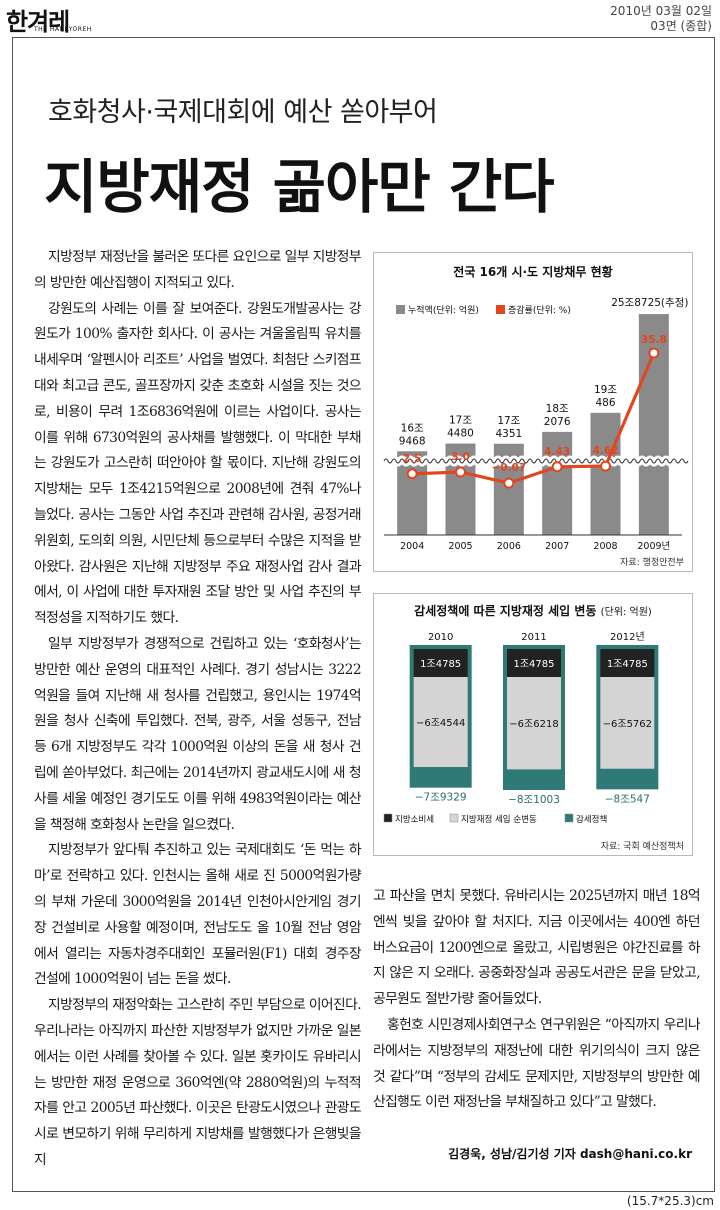 The image size is (720, 1210). Describe the element at coordinates (606, 451) in the screenshot. I see `growth-point-label: 4.62` at that location.